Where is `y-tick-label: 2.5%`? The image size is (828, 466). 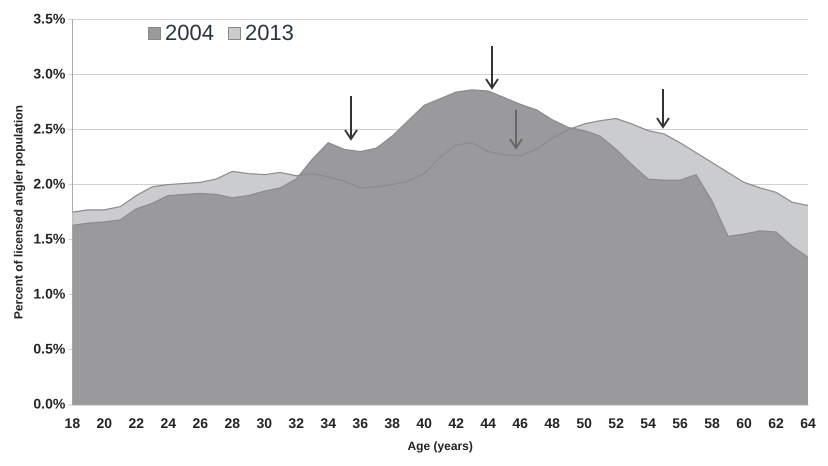
y-tick-label: 2.5% is located at coordinates (49, 128).